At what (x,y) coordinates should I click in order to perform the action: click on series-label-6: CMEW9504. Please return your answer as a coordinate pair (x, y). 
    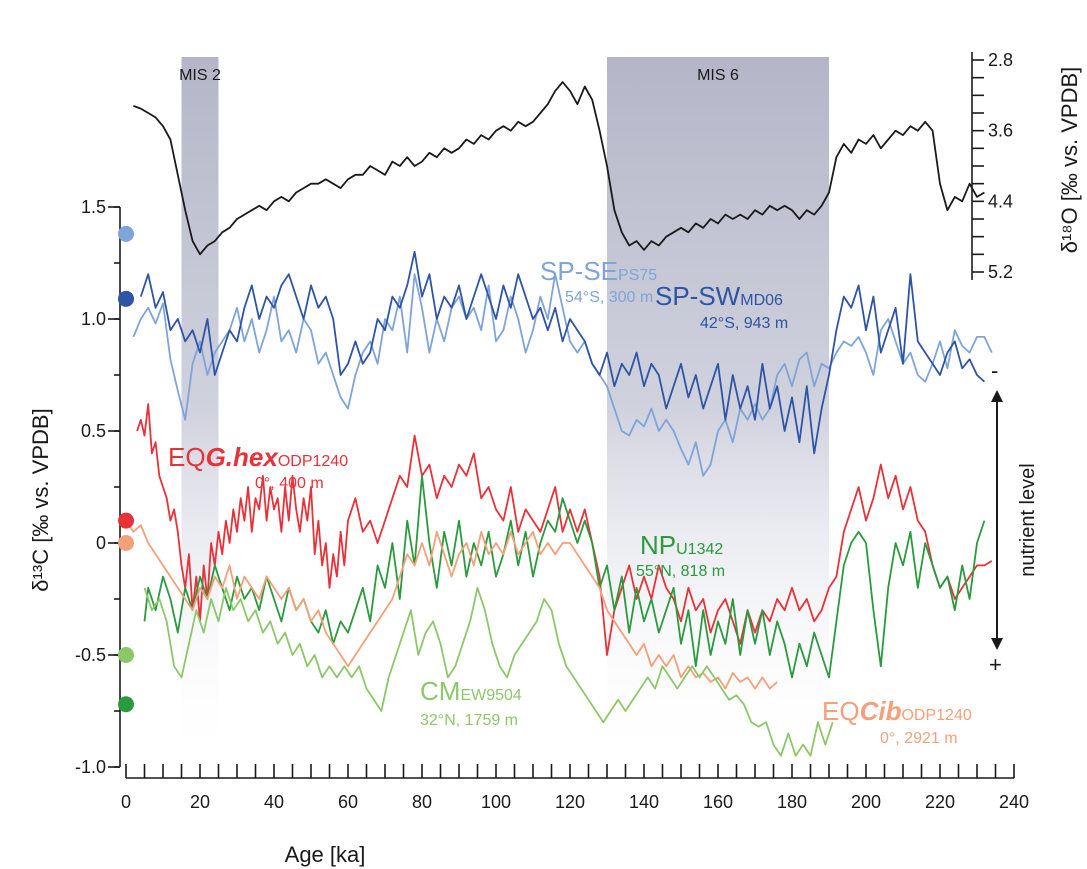
    Looking at the image, I should click on (471, 691).